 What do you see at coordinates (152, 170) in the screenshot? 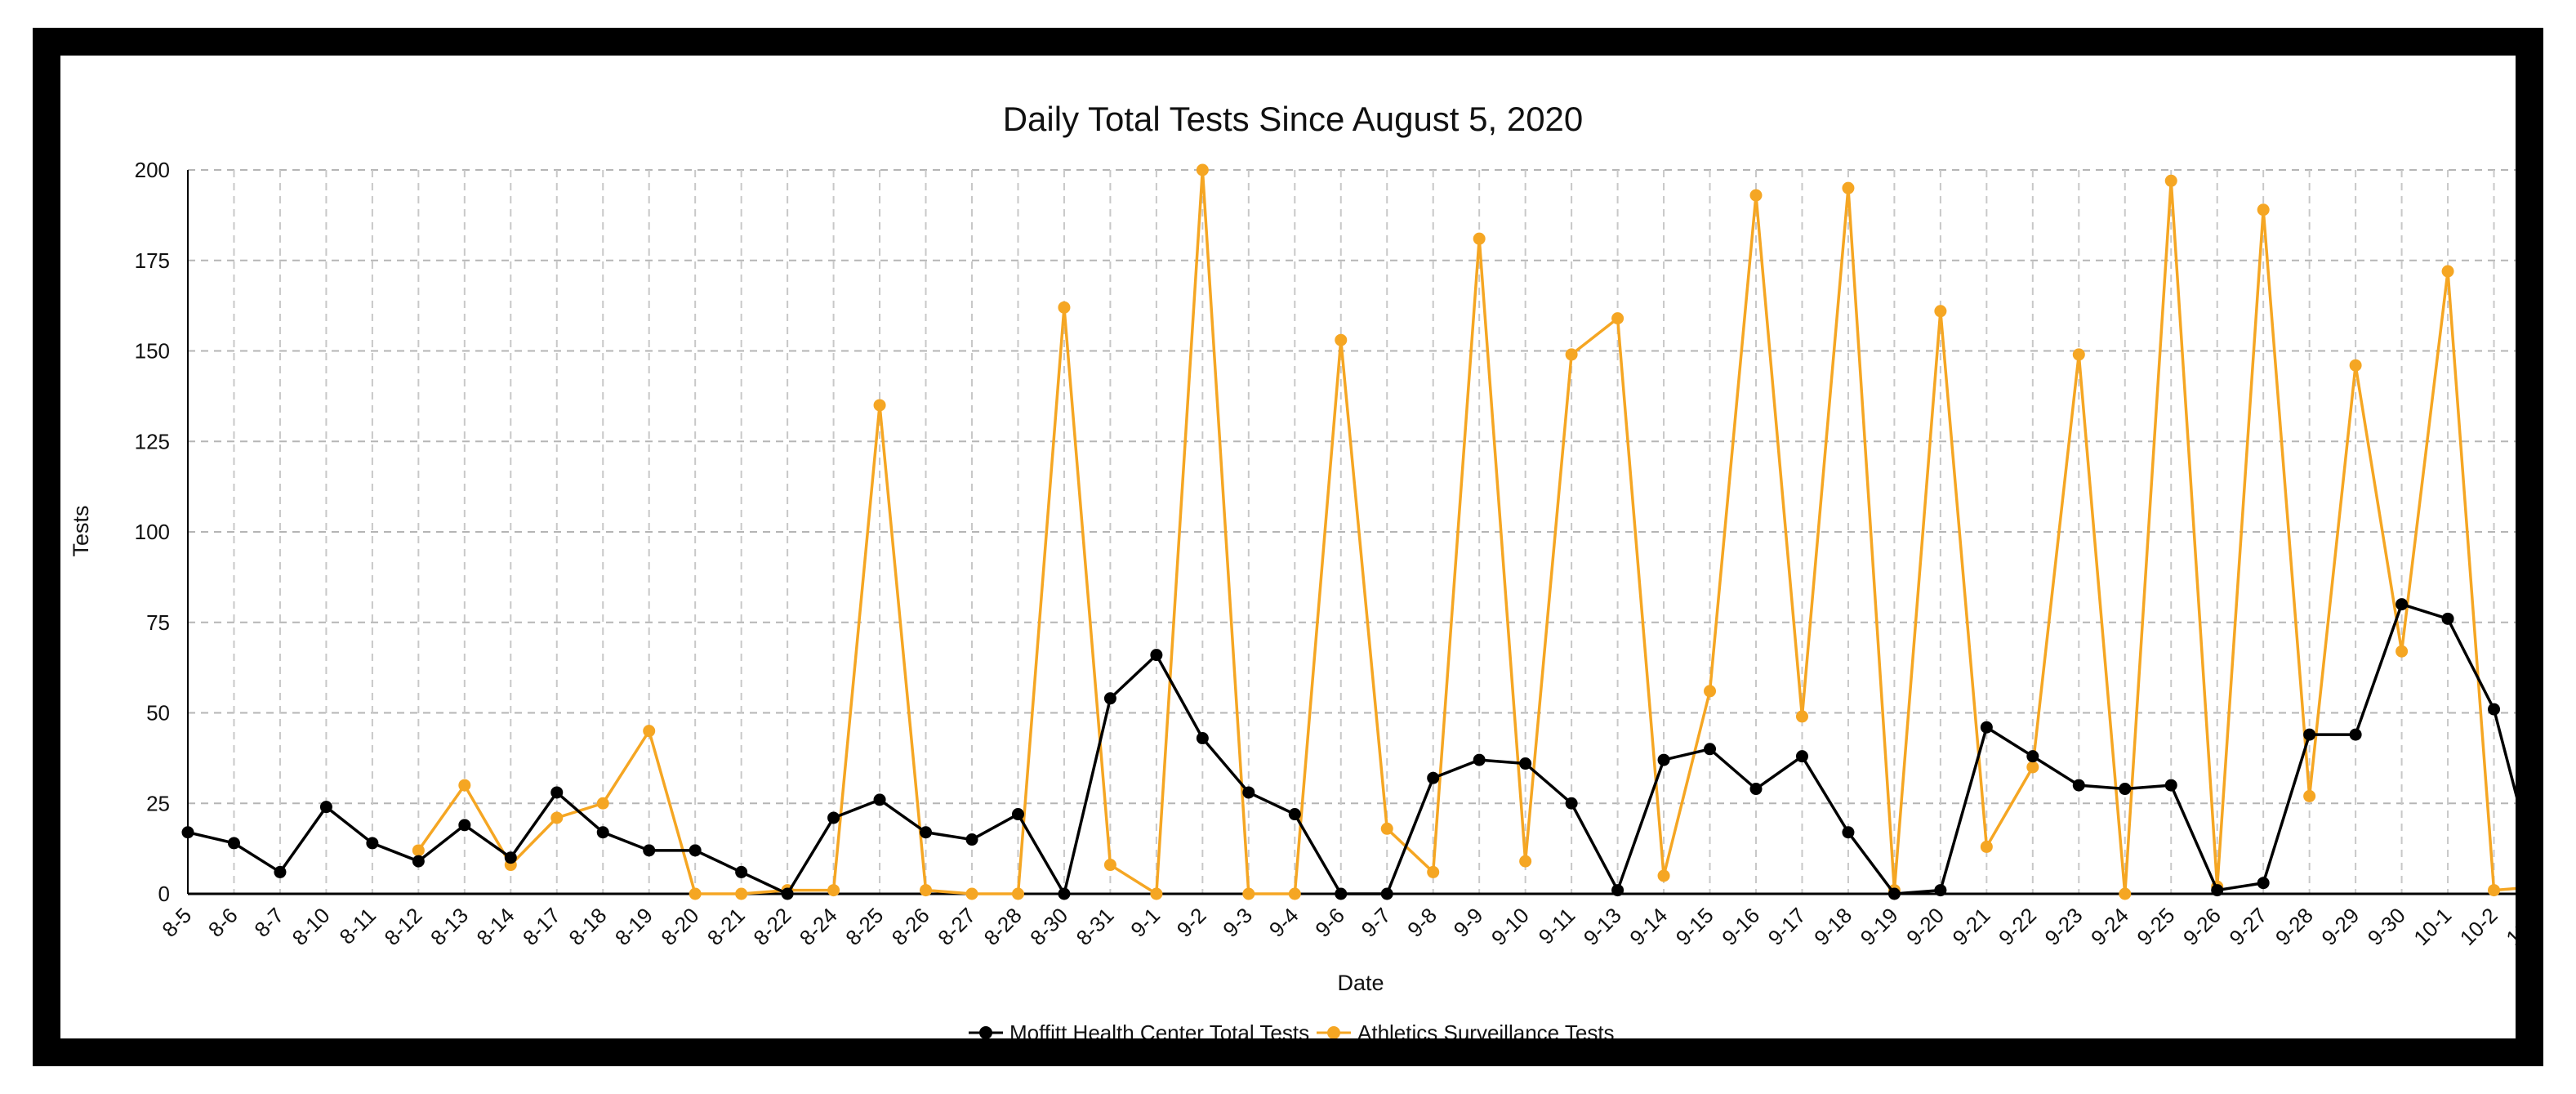
I see `y-tick-label: 200` at bounding box center [152, 170].